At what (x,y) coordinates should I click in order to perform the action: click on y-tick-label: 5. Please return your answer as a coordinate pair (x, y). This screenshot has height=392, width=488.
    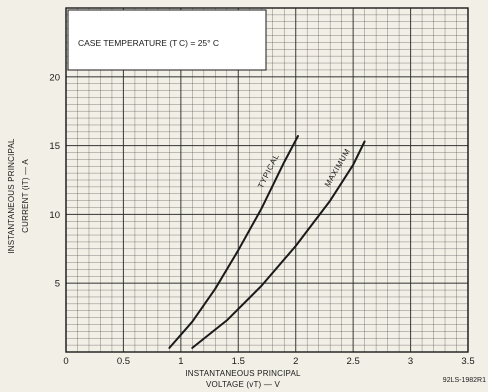
    Looking at the image, I should click on (57, 284).